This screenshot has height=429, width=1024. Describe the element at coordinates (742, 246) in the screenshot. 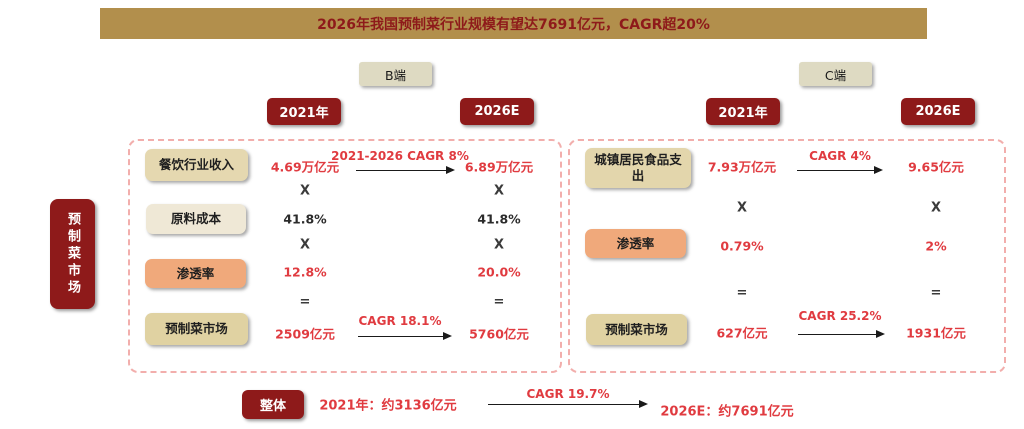

I see `c-row3-value-2021: 0.79%` at that location.